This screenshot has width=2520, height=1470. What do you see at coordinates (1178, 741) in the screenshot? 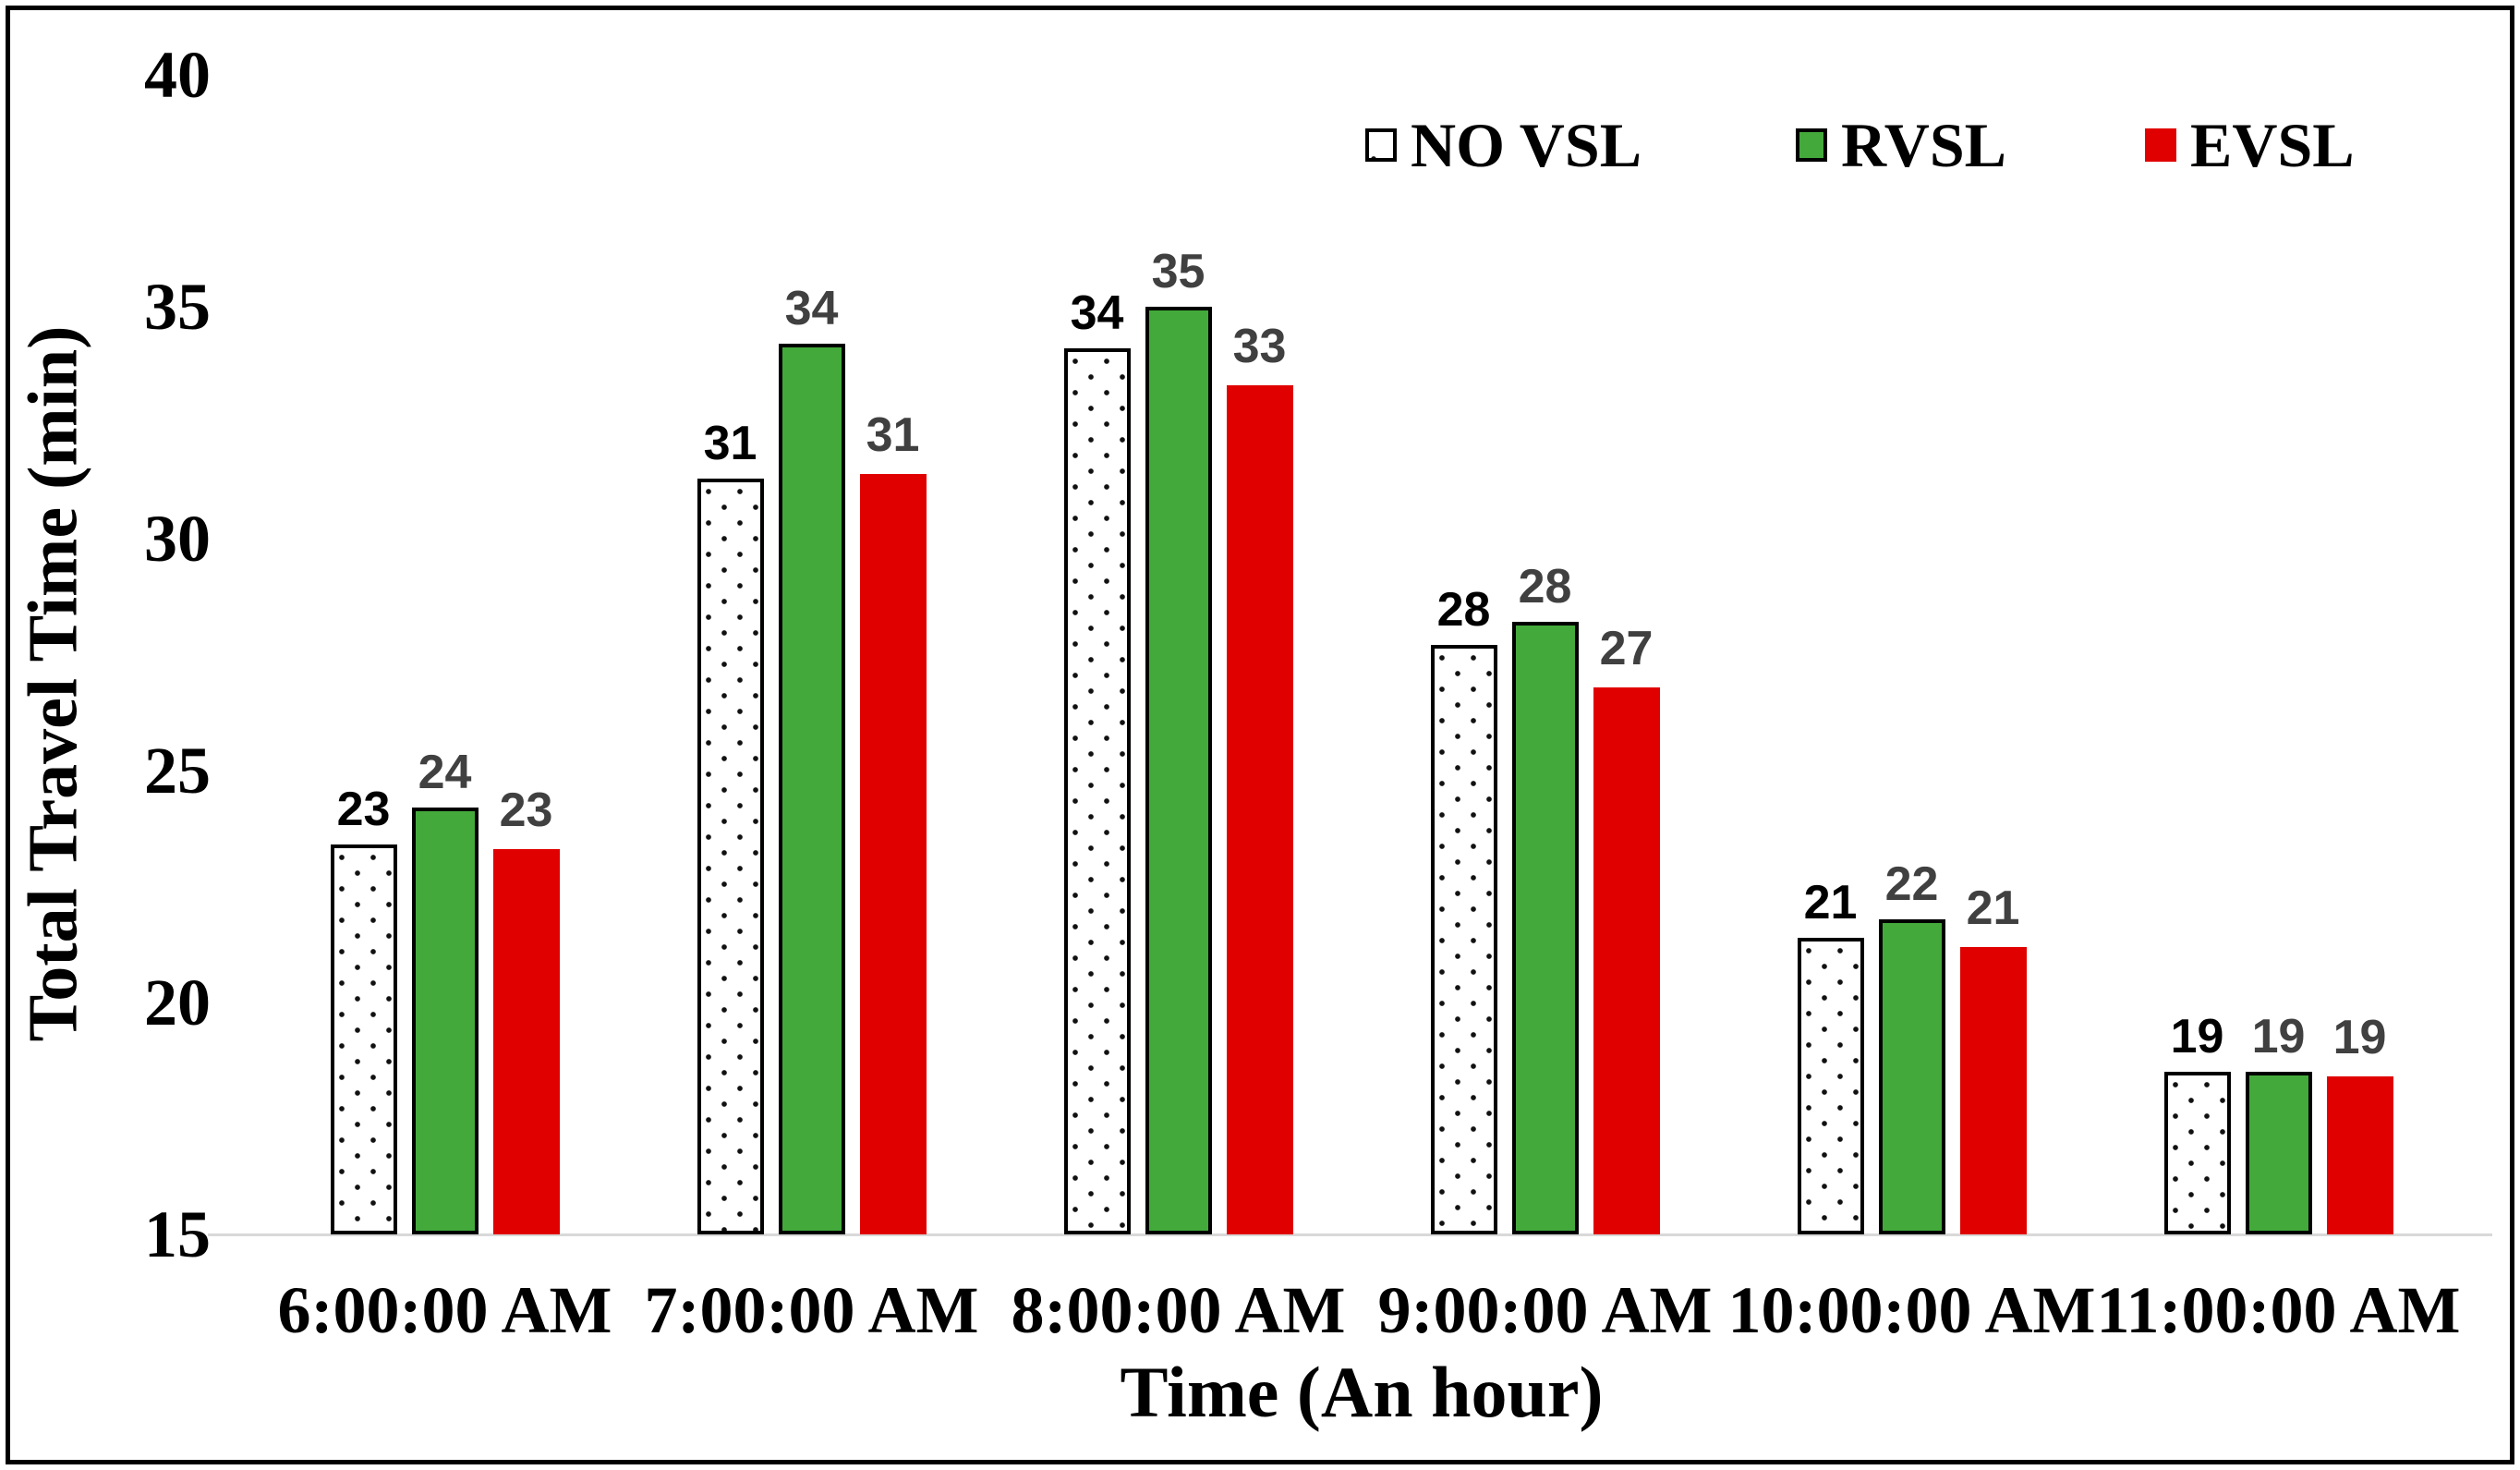
I see `bar-rvsl-8am: 35` at bounding box center [1178, 741].